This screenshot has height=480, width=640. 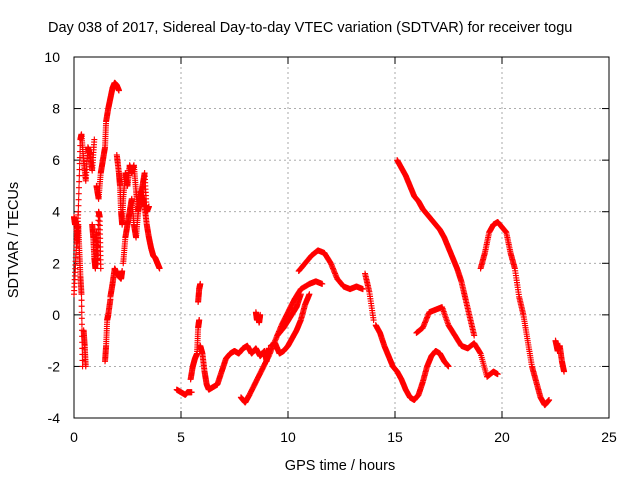 I want to click on series-s22, so click(x=457, y=342).